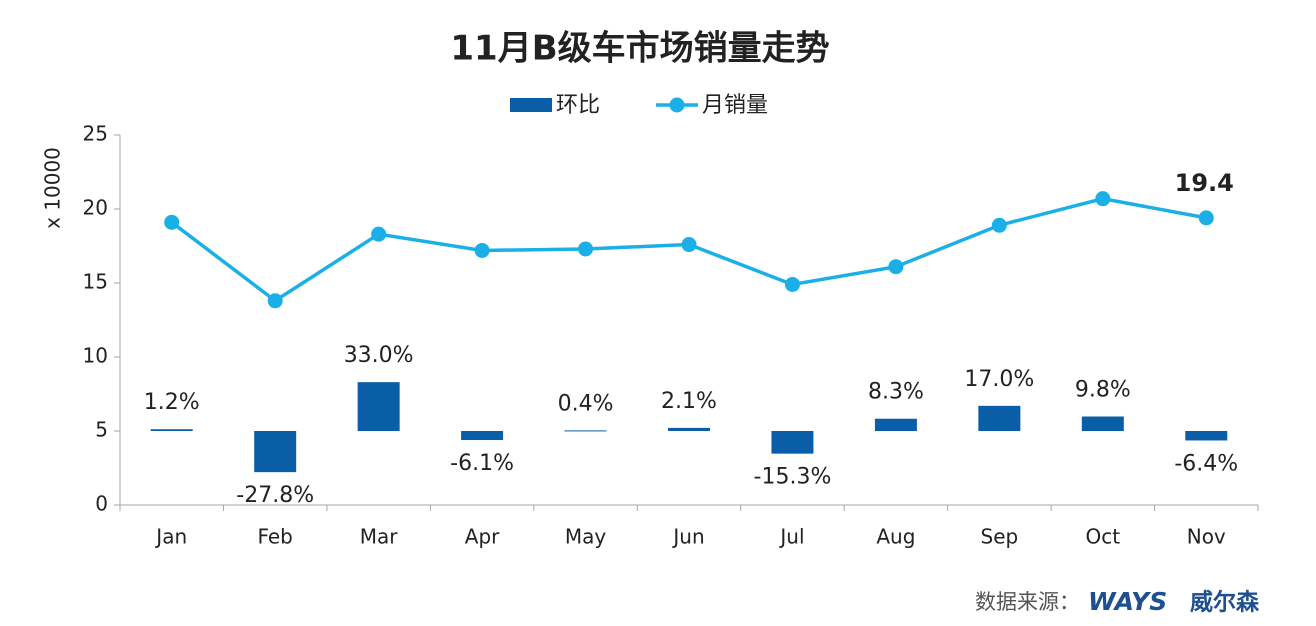 This screenshot has width=1316, height=626. I want to click on y-tick-label: 15, so click(95, 282).